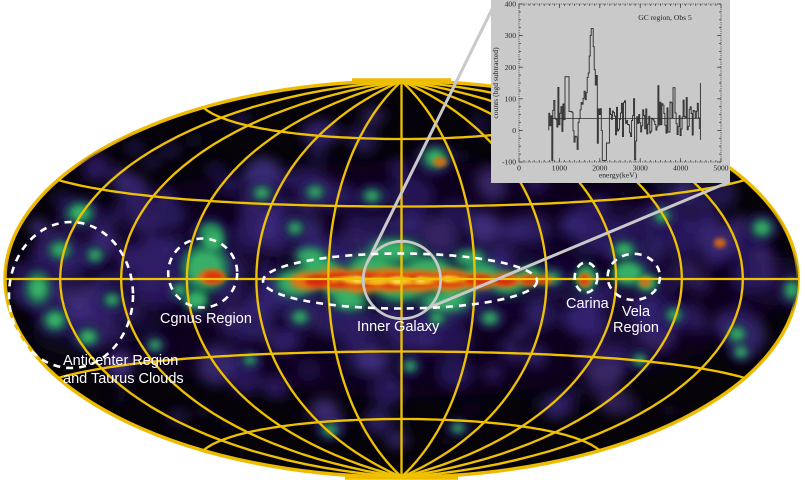 The width and height of the screenshot is (805, 480). I want to click on svg-text: energy(keV), so click(618, 175).